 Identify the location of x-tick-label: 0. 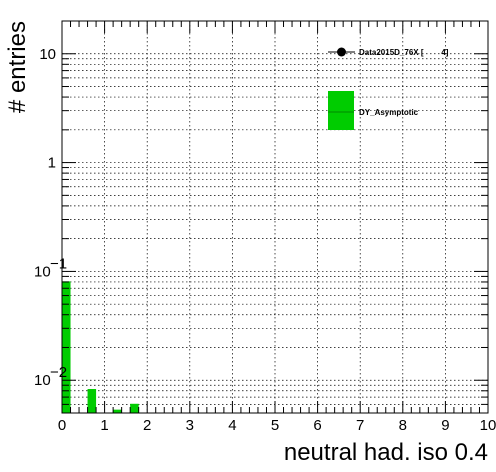
(62, 425).